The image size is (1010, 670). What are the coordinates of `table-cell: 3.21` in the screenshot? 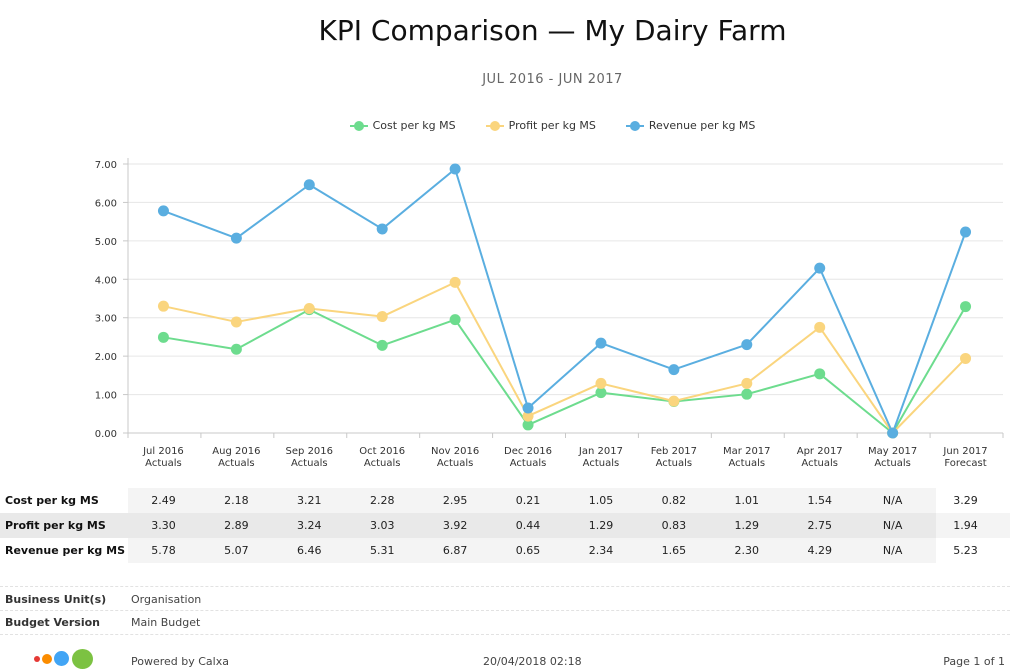 It's located at (309, 500).